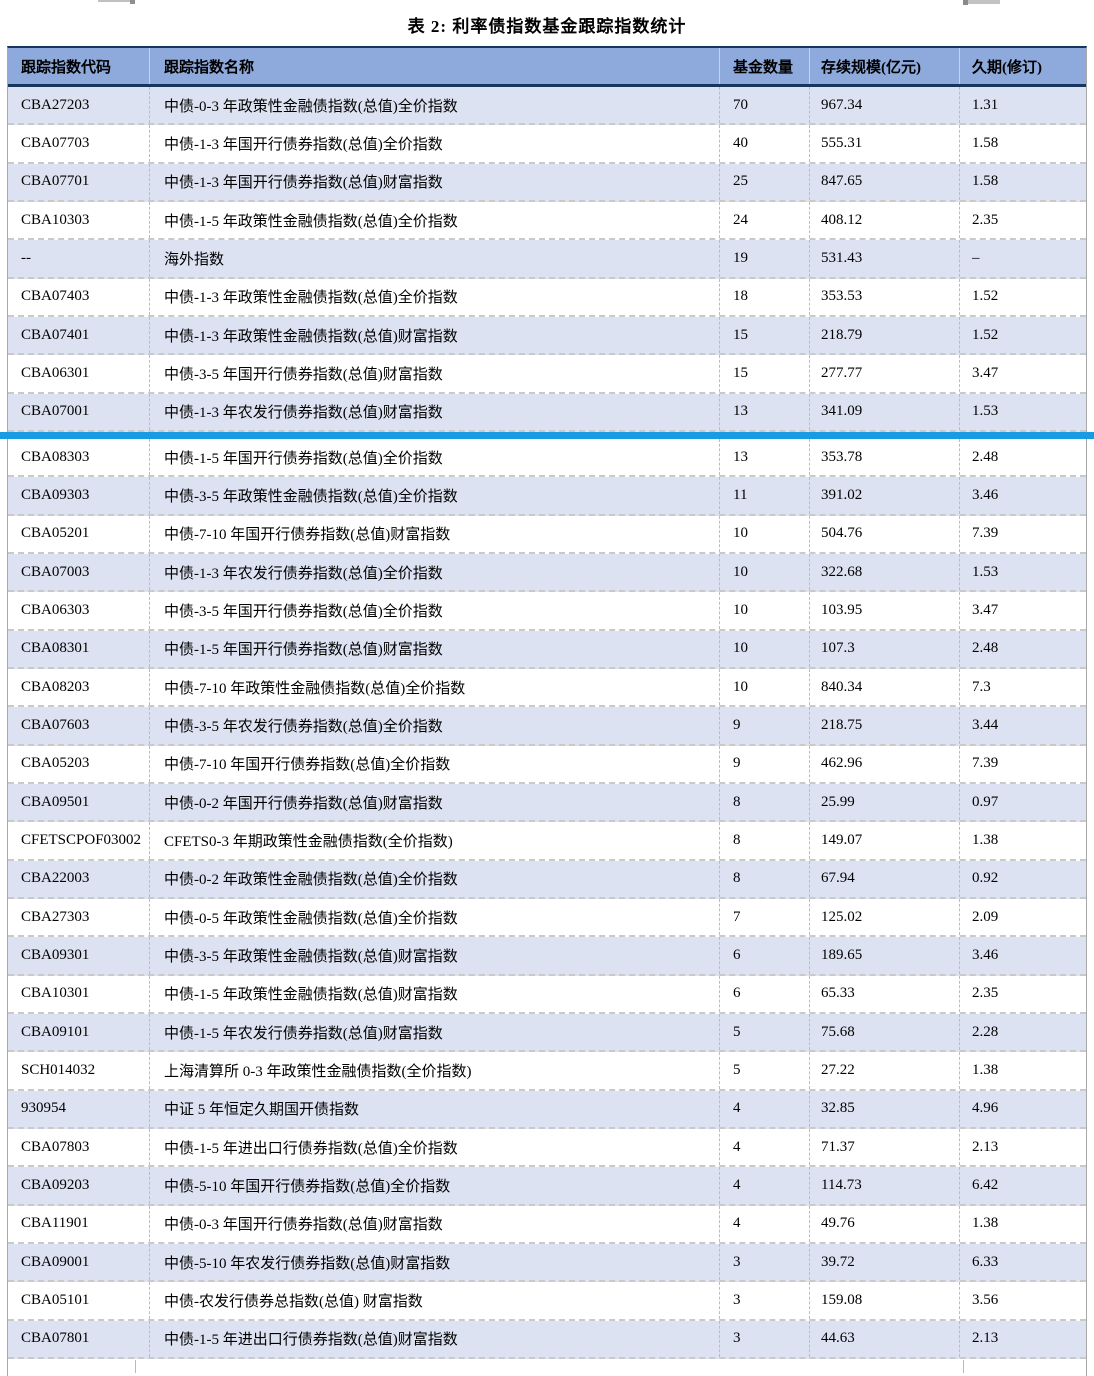  What do you see at coordinates (764, 725) in the screenshot?
I see `cell-count: 9` at bounding box center [764, 725].